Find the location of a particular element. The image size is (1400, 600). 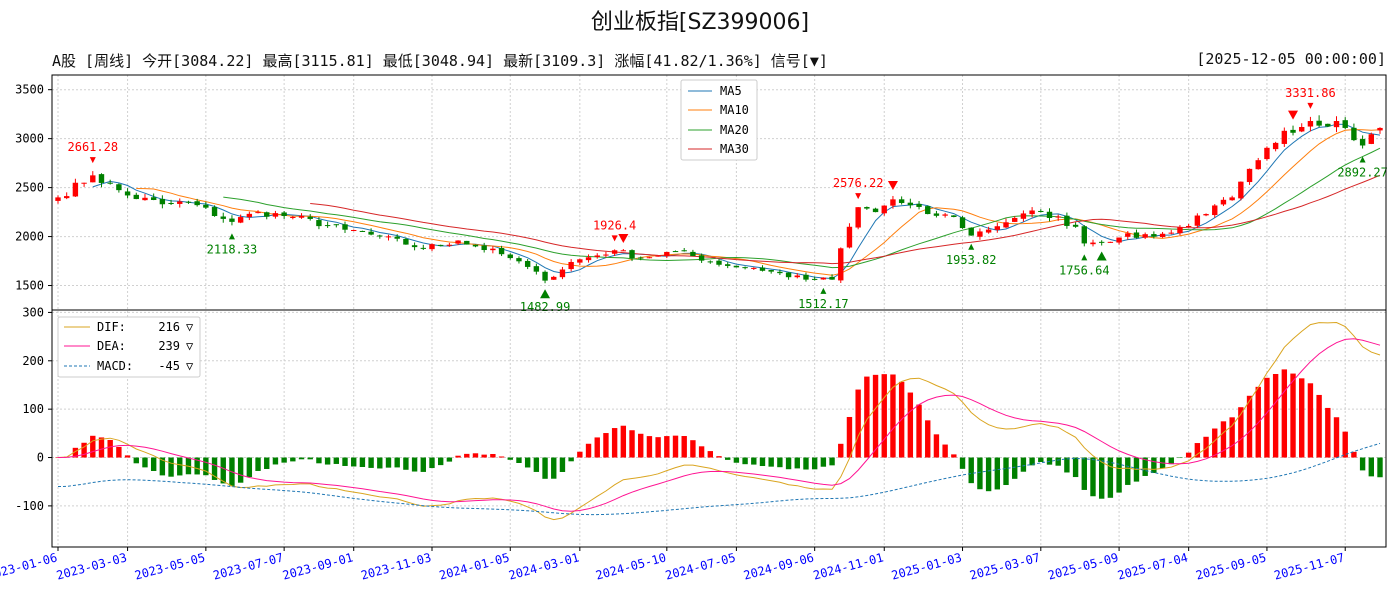

x-tick-label: 2023-11-03 is located at coordinates (395, 566).